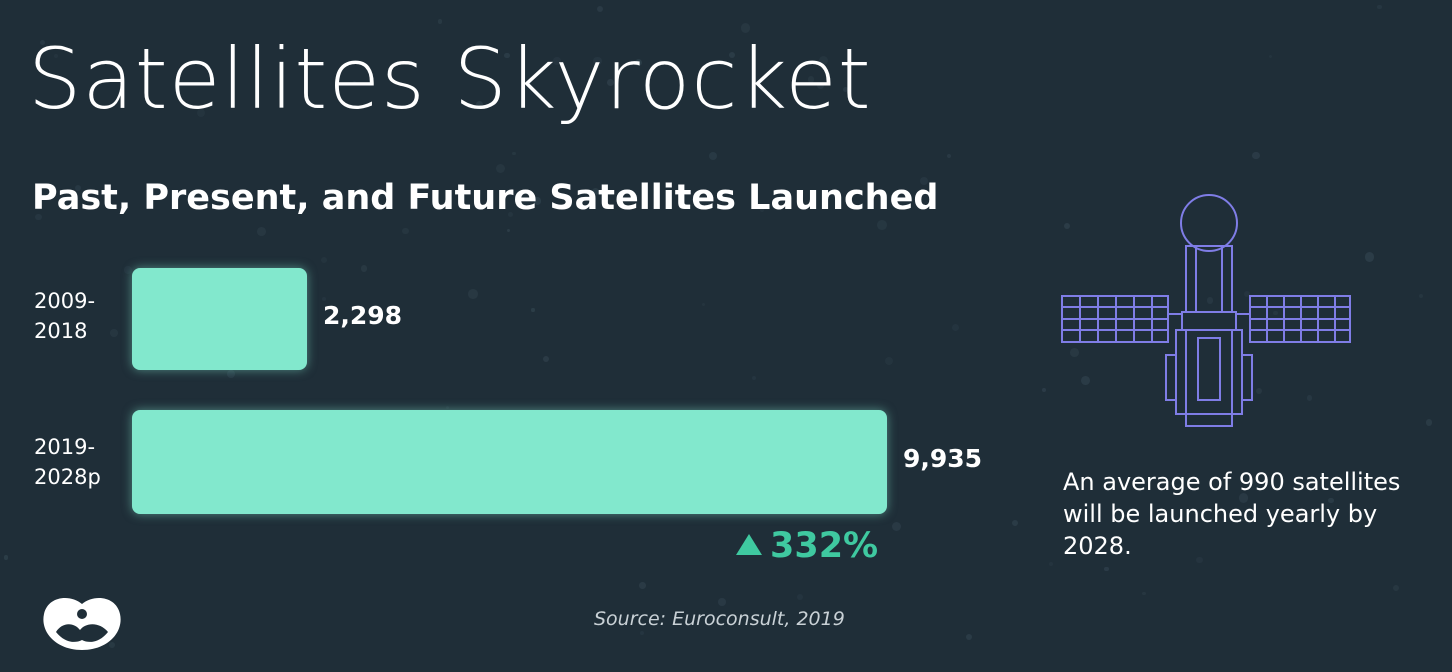  What do you see at coordinates (719, 619) in the screenshot?
I see `source-note: Source: Euroconsult, 2019` at bounding box center [719, 619].